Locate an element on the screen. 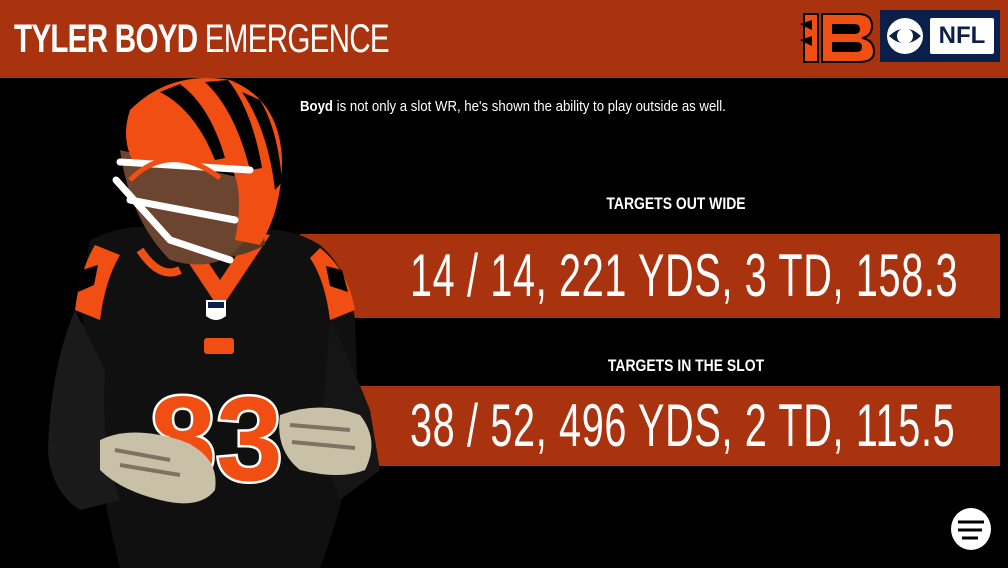  cbs-nfl-logo: NFL is located at coordinates (940, 36).